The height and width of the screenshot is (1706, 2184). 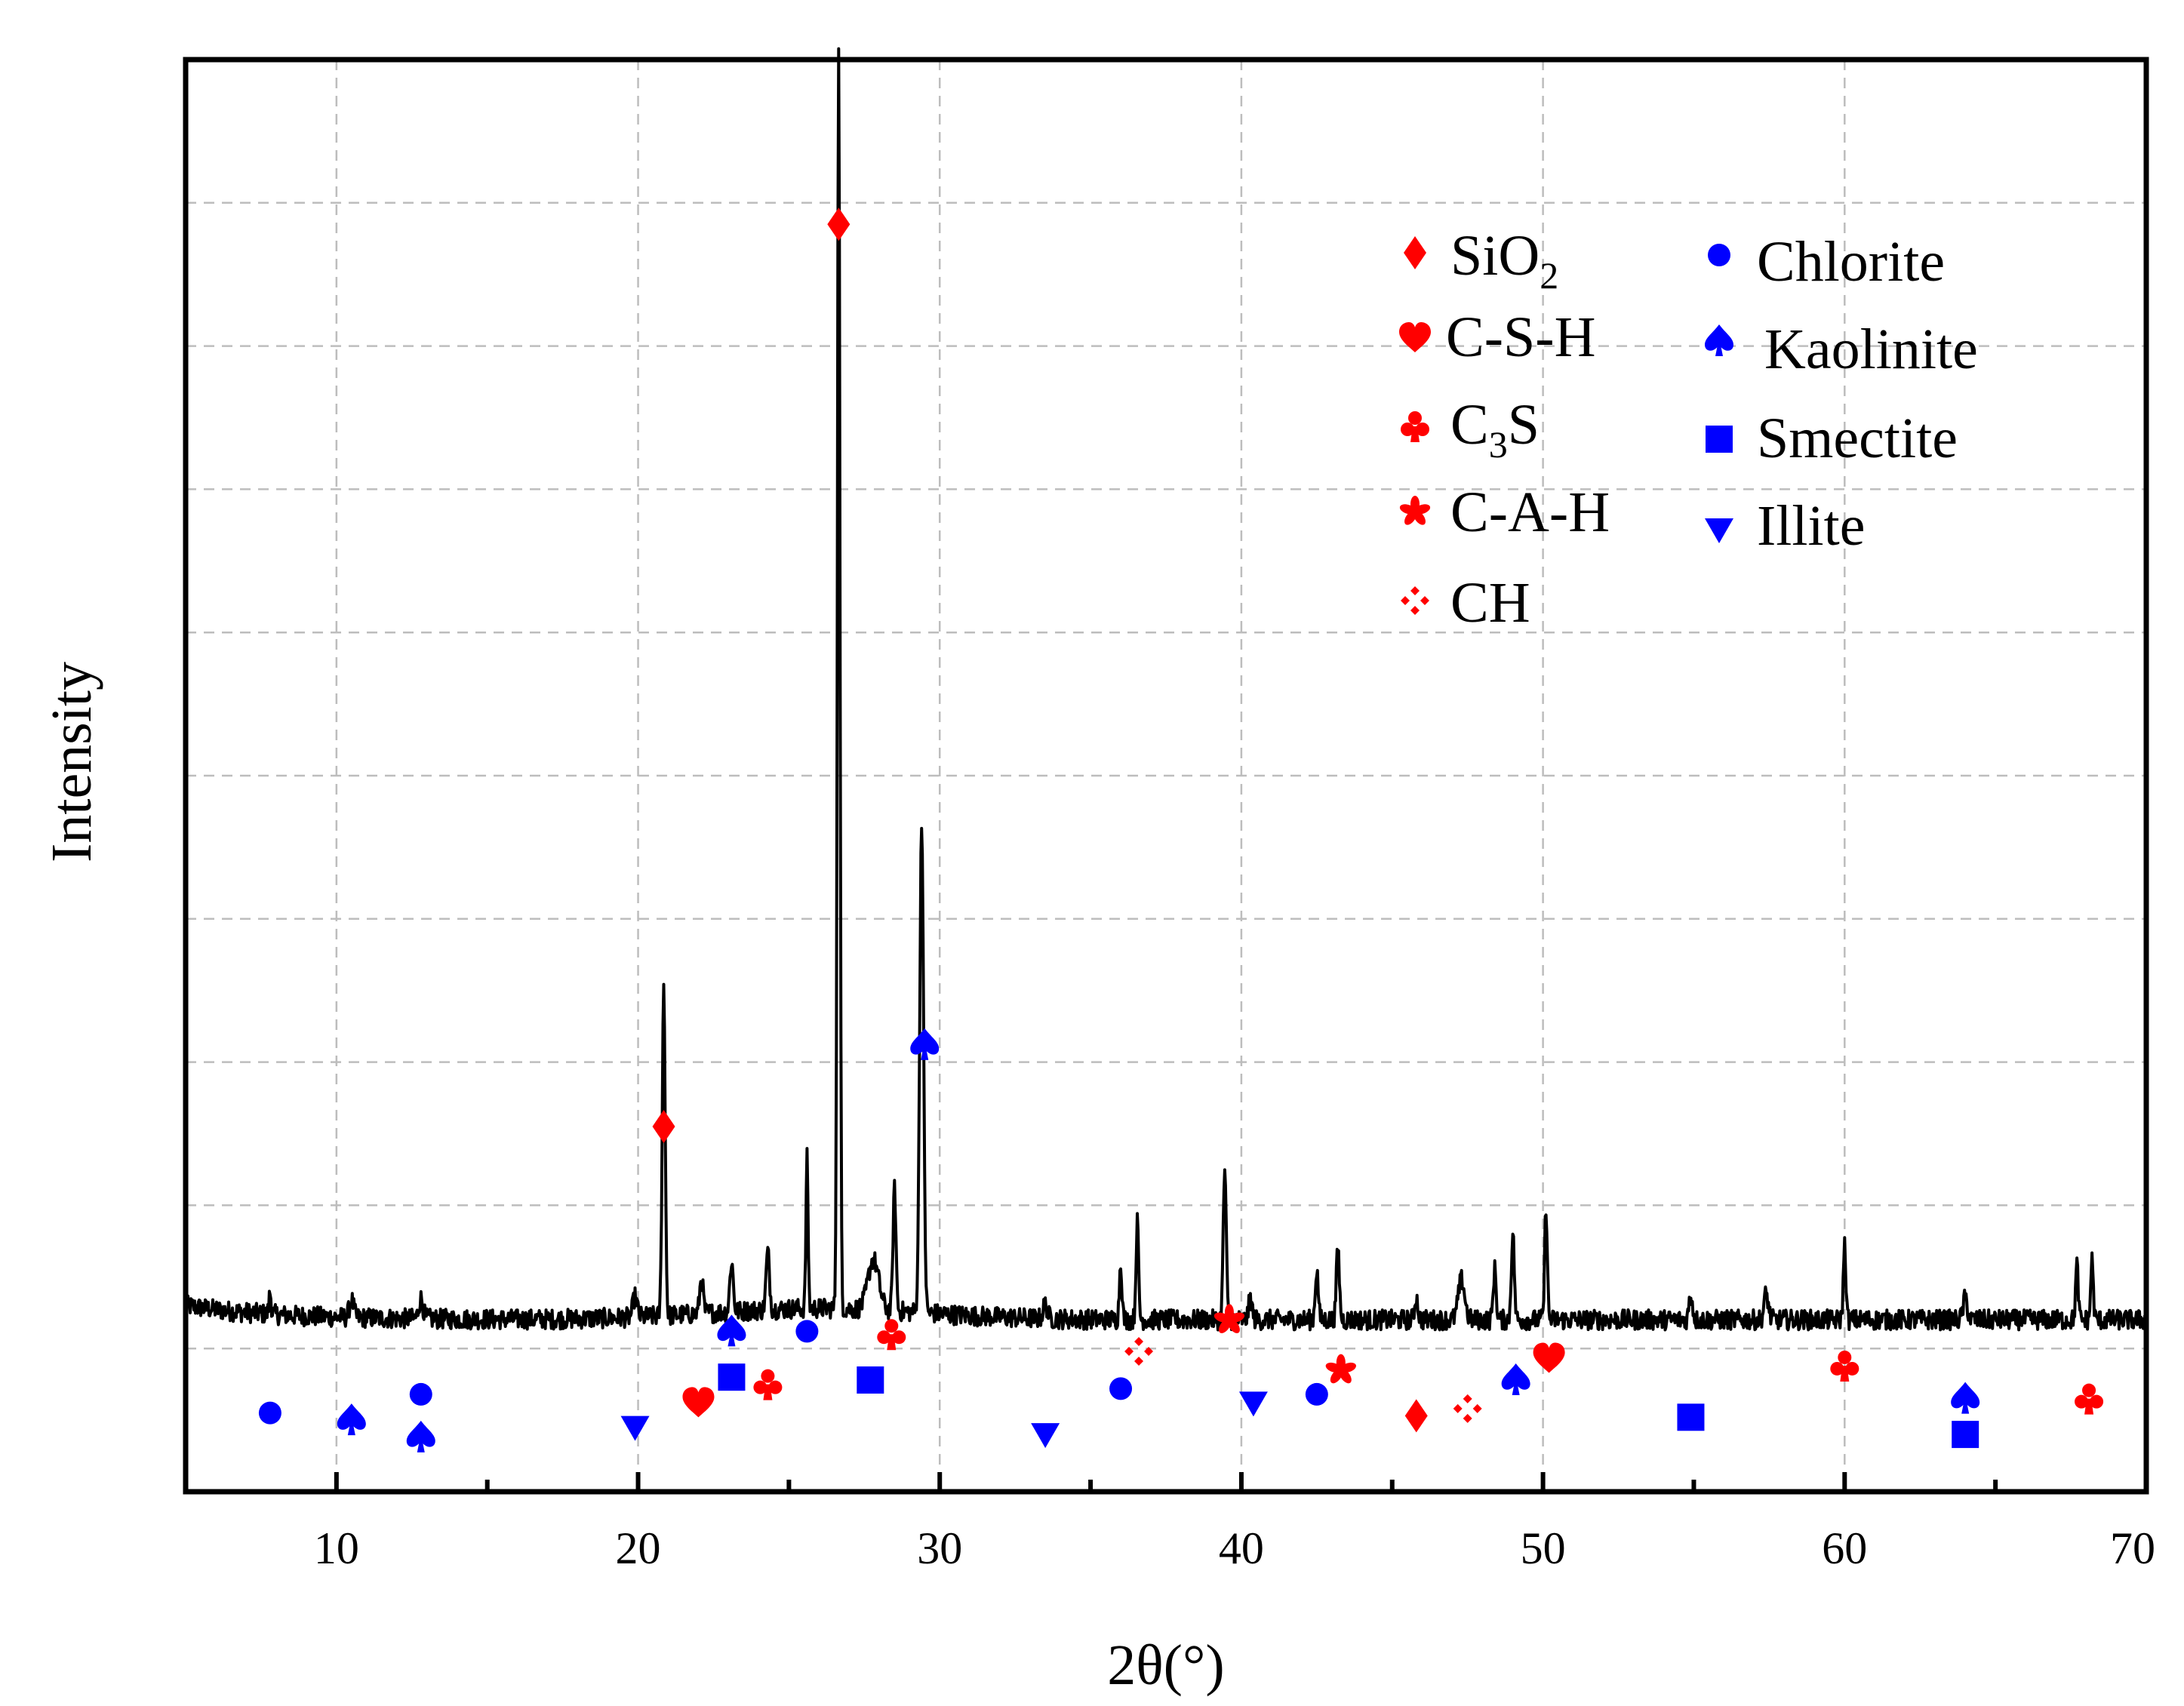 What do you see at coordinates (1415, 511) in the screenshot?
I see `legend-asterisk-icon` at bounding box center [1415, 511].